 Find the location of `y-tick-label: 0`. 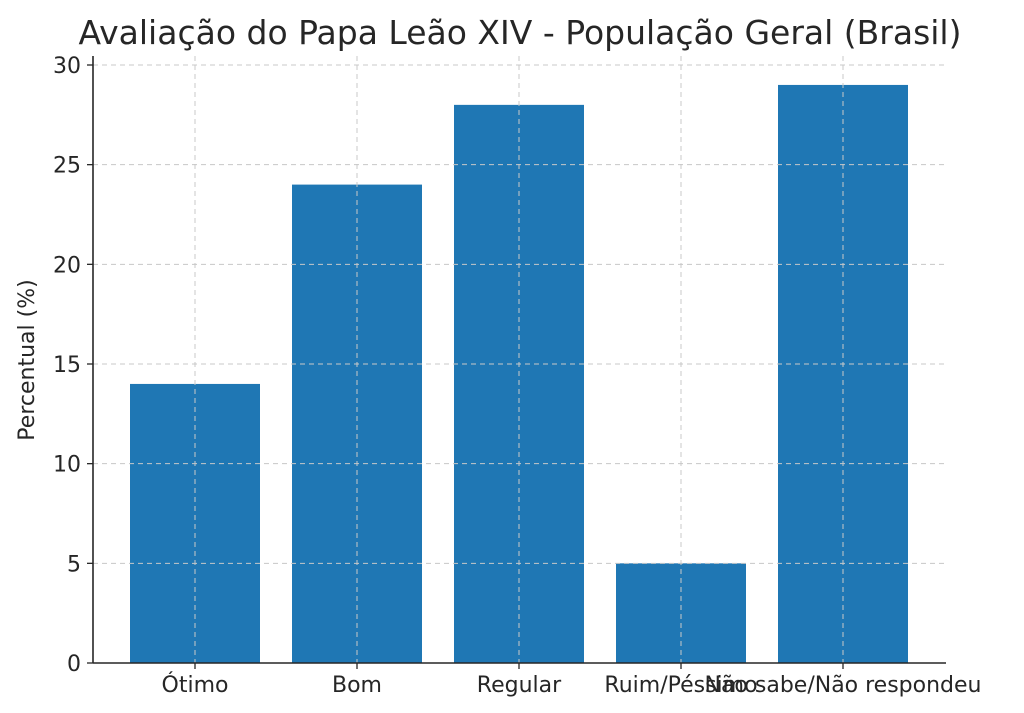

y-tick-label: 0 is located at coordinates (74, 664).